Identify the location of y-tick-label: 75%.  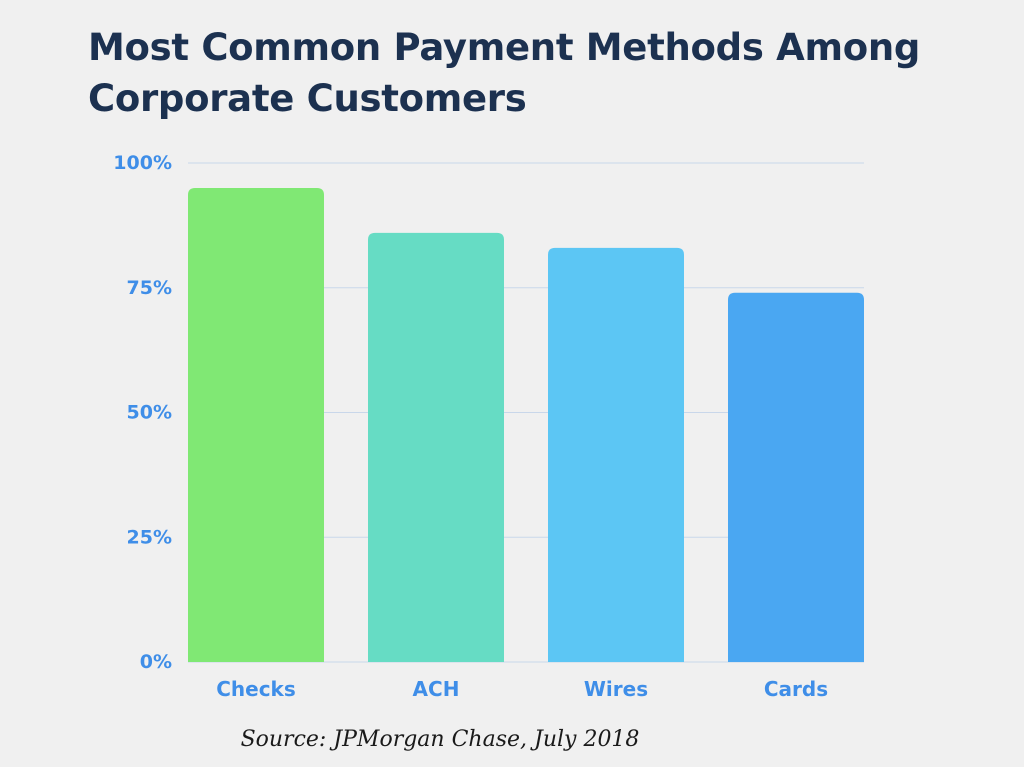
(149, 288).